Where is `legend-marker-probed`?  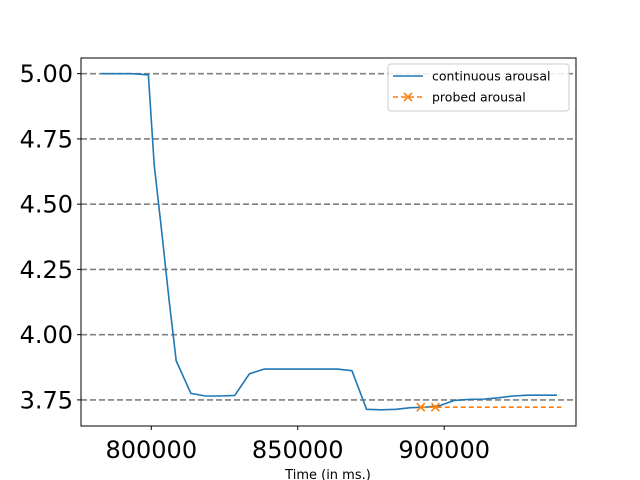
legend-marker-probed is located at coordinates (408, 97).